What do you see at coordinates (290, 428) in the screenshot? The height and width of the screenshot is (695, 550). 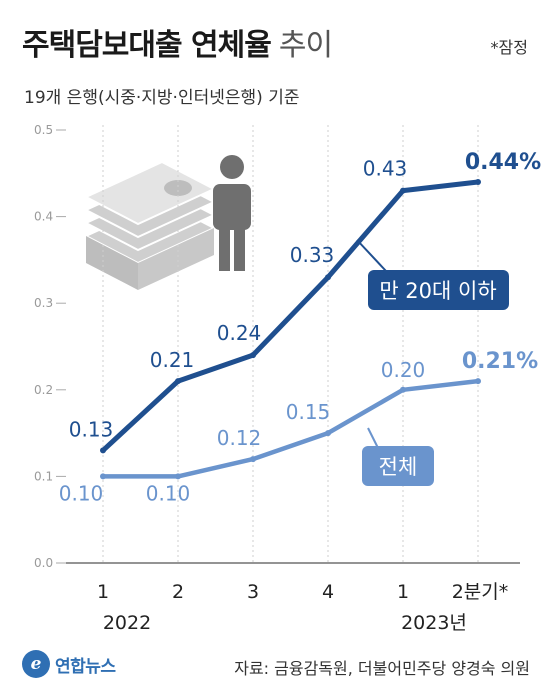 I see `series-line-overall` at bounding box center [290, 428].